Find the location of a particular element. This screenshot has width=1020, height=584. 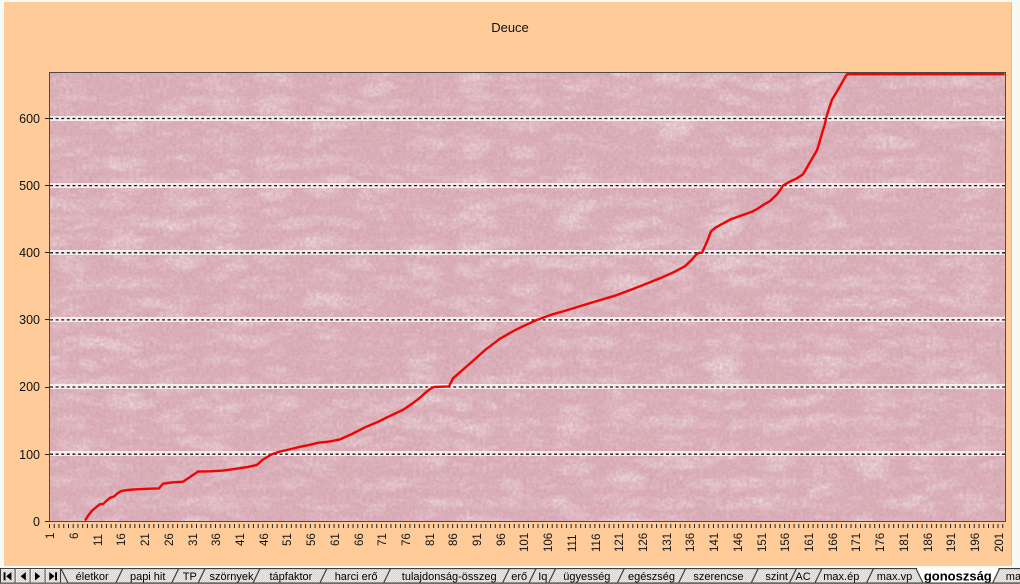

svg-text: AC is located at coordinates (802, 577).